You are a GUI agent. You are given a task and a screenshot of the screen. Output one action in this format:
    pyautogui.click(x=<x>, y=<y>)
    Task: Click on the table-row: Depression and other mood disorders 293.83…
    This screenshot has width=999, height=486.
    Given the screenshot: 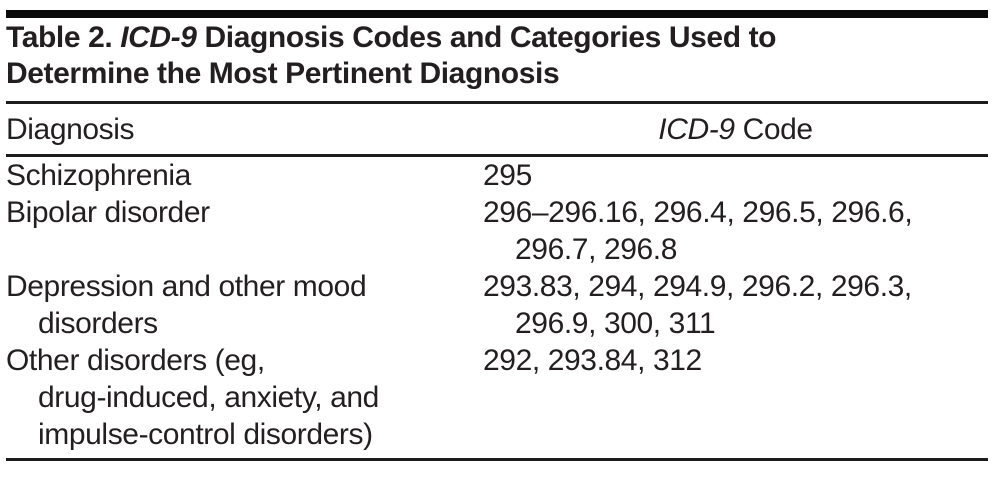 What is the action you would take?
    pyautogui.click(x=497, y=305)
    